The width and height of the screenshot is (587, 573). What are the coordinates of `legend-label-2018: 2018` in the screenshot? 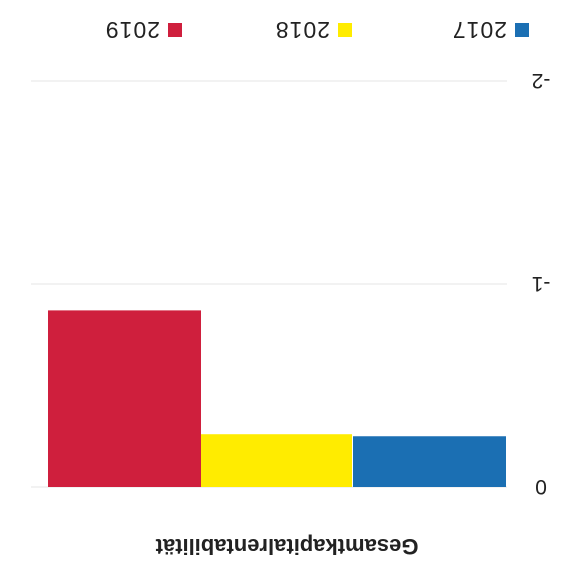 It's located at (302, 30).